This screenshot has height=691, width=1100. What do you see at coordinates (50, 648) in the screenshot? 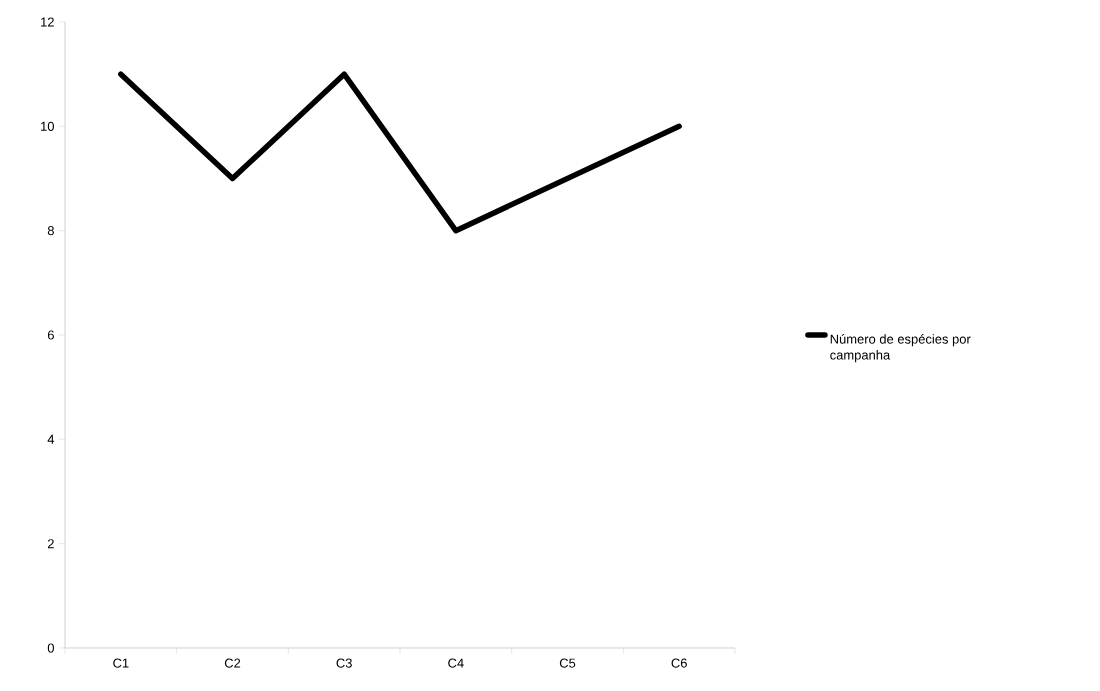
I see `y-tick-label: 0` at bounding box center [50, 648].